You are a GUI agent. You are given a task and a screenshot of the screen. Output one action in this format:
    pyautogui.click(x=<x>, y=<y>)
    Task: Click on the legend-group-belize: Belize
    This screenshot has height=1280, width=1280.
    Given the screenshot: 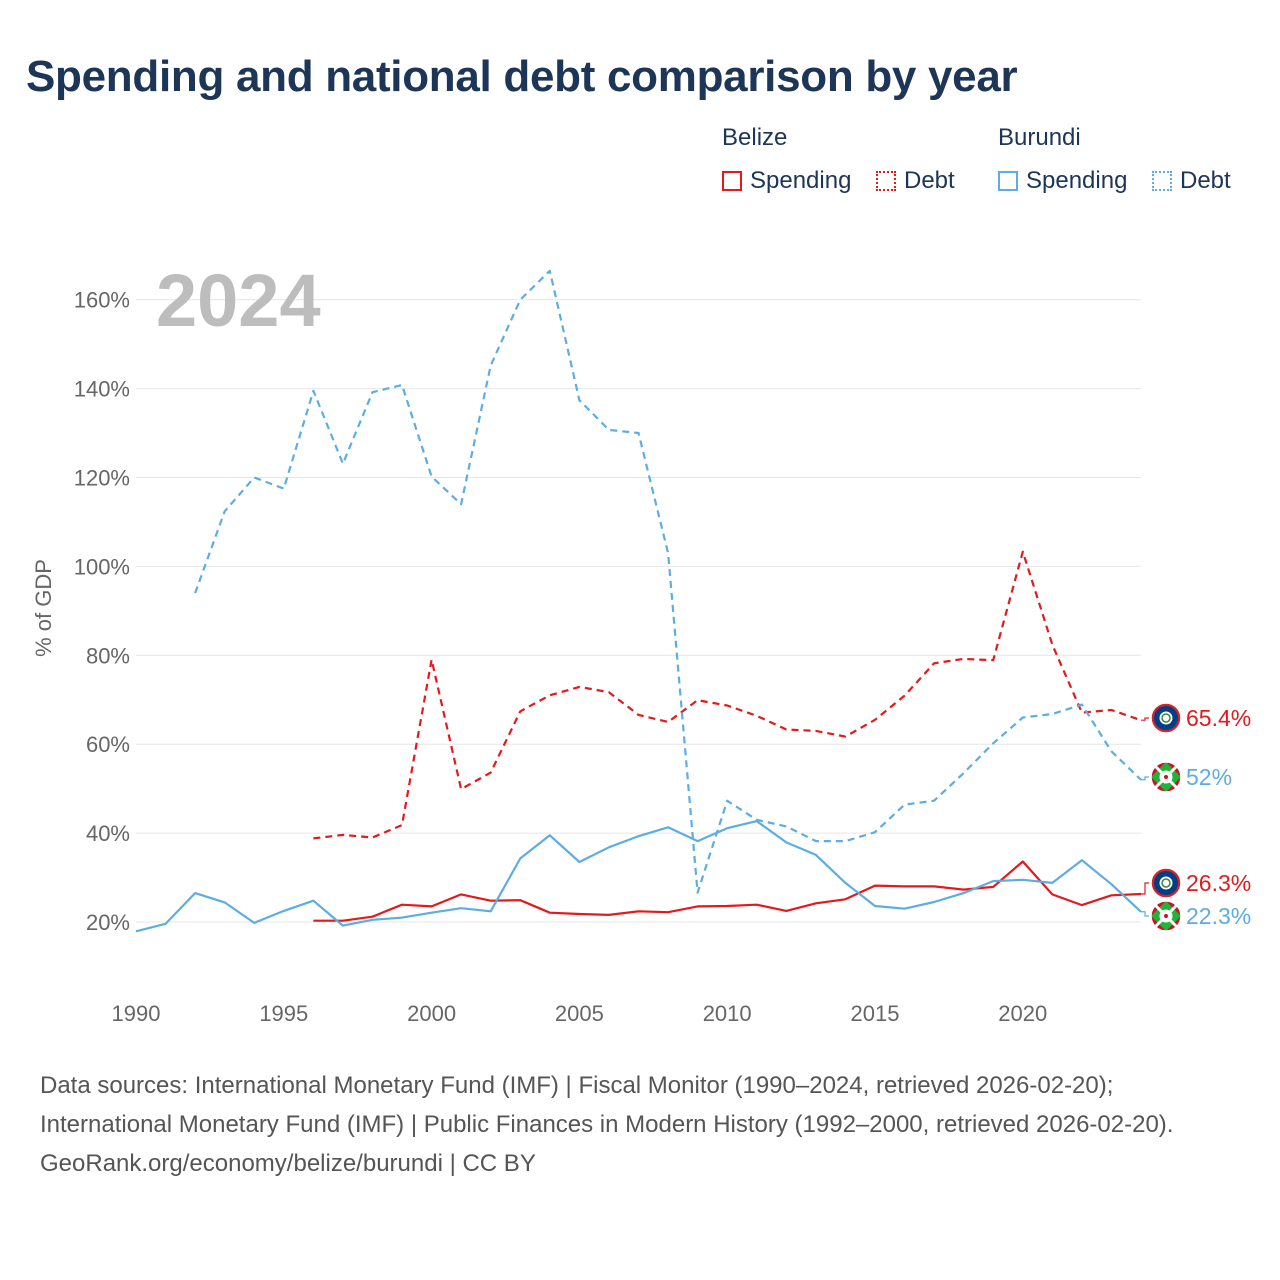 What is the action you would take?
    pyautogui.click(x=755, y=137)
    